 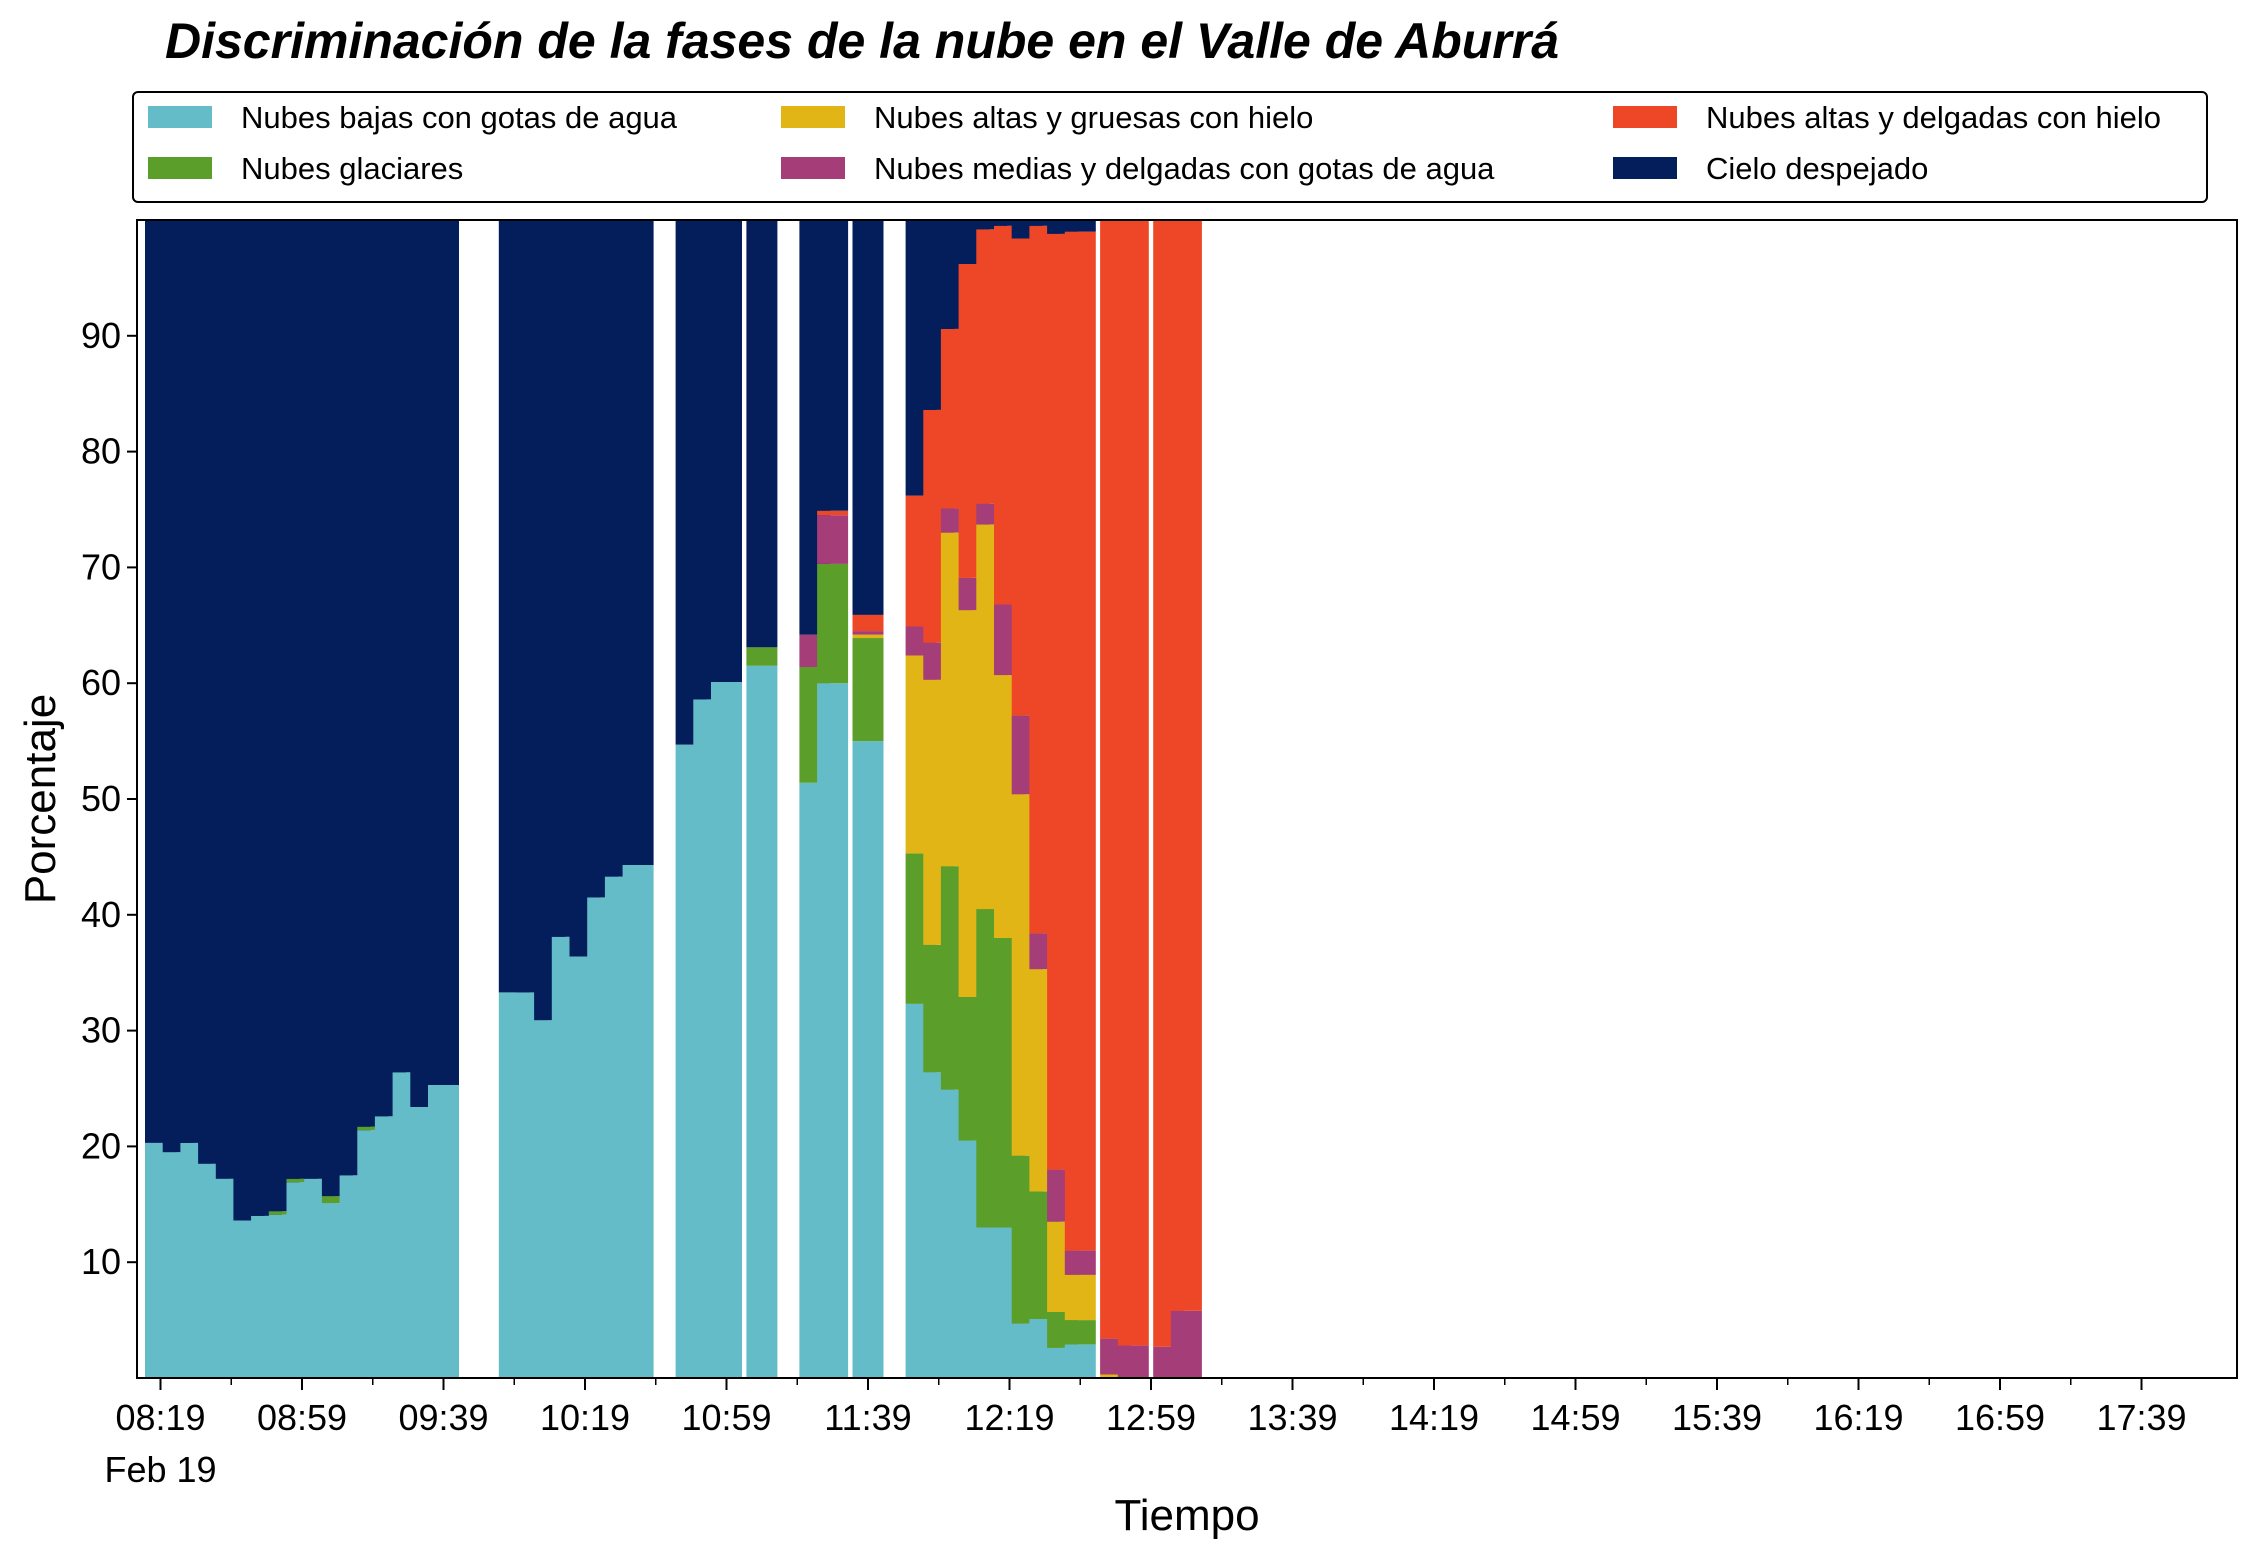 I want to click on x-tick-label: 08:19, so click(x=160, y=1417).